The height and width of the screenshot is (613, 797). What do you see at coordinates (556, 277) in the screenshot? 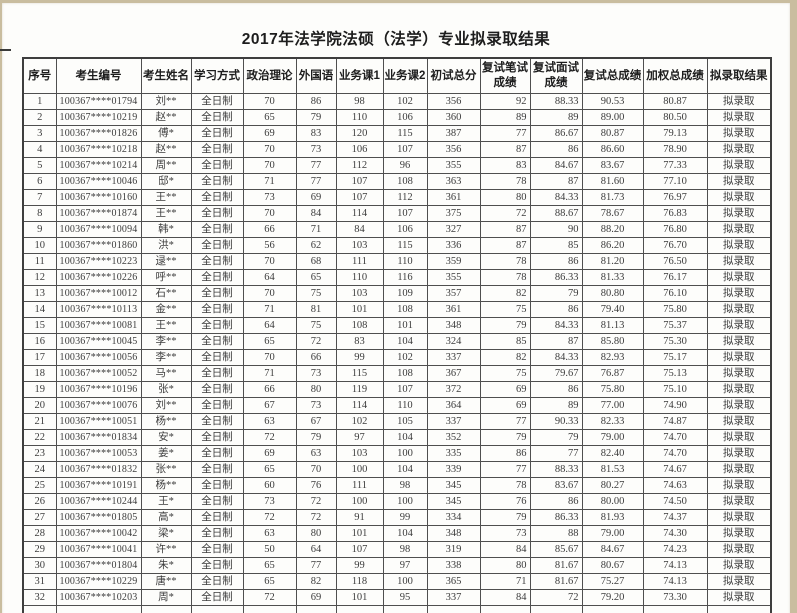
I see `table-cell: 86.33` at bounding box center [556, 277].